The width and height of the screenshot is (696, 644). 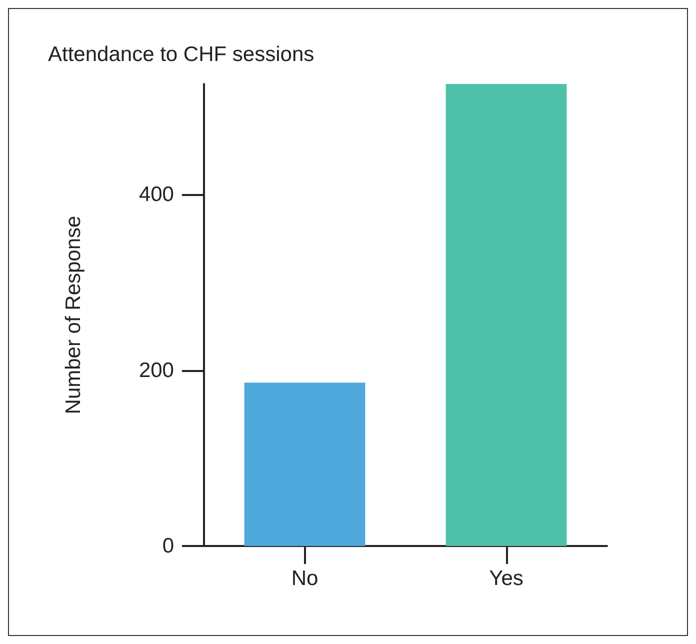 I want to click on x-tick-label: Yes, so click(x=506, y=578).